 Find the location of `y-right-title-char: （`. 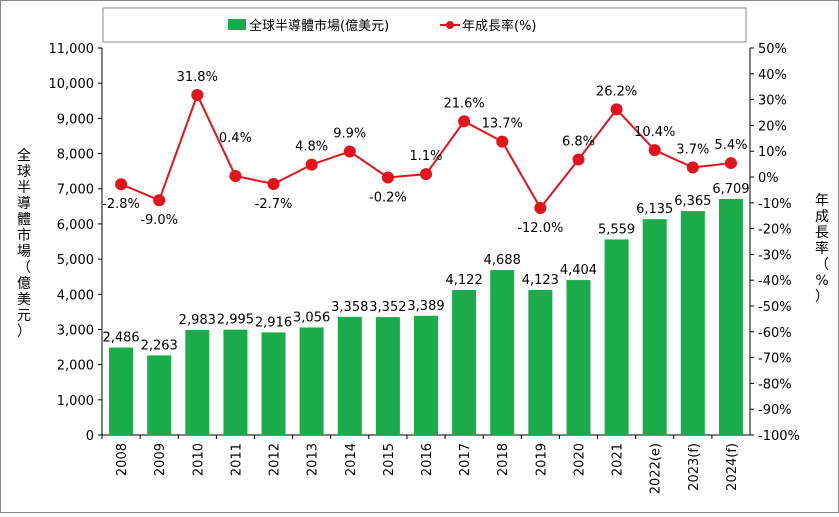

y-right-title-char: （ is located at coordinates (822, 265).